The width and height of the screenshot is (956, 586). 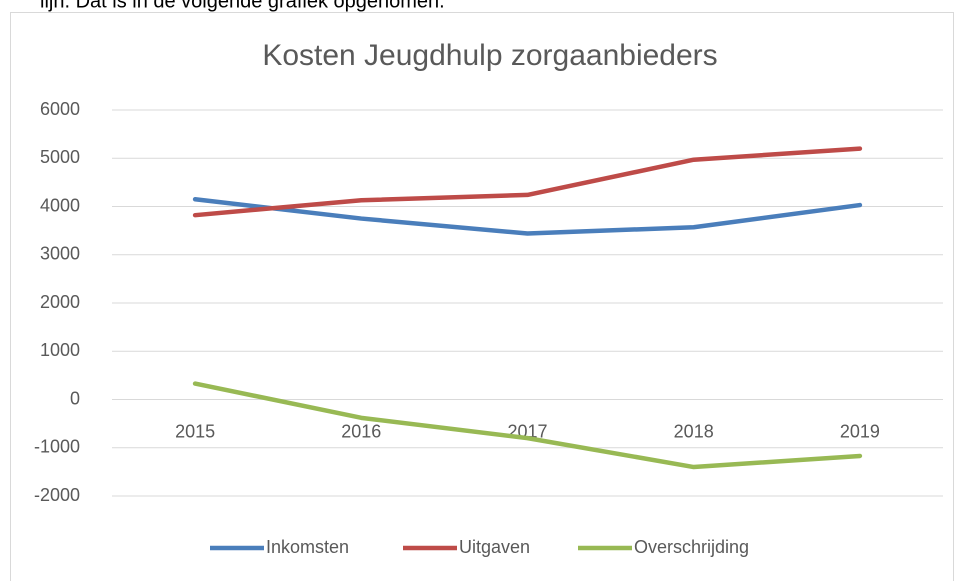 I want to click on y-tick-label: 5000, so click(x=60, y=157).